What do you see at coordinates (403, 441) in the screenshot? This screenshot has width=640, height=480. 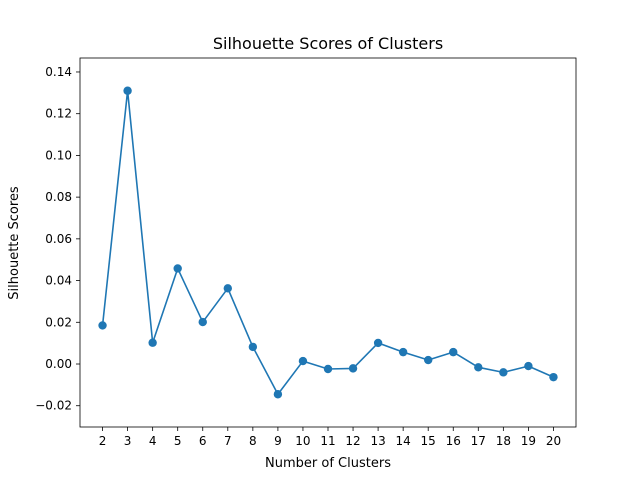 I see `x-tick-label: 14` at bounding box center [403, 441].